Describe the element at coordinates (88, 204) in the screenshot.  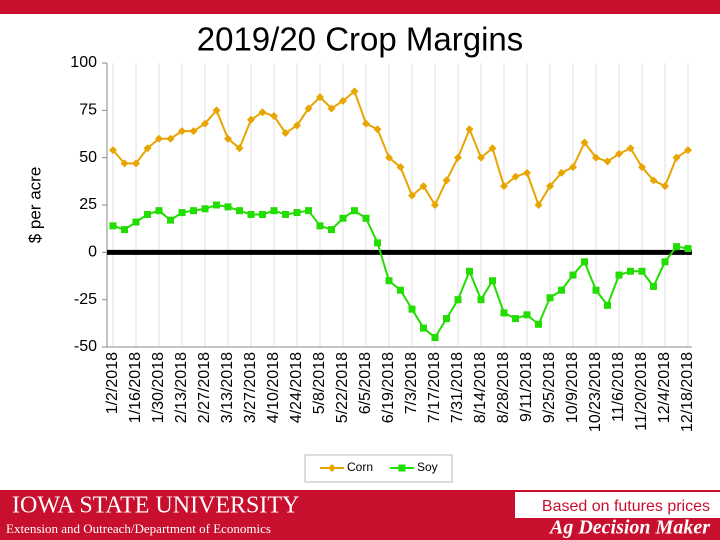
I see `y-tick-label: 25` at that location.